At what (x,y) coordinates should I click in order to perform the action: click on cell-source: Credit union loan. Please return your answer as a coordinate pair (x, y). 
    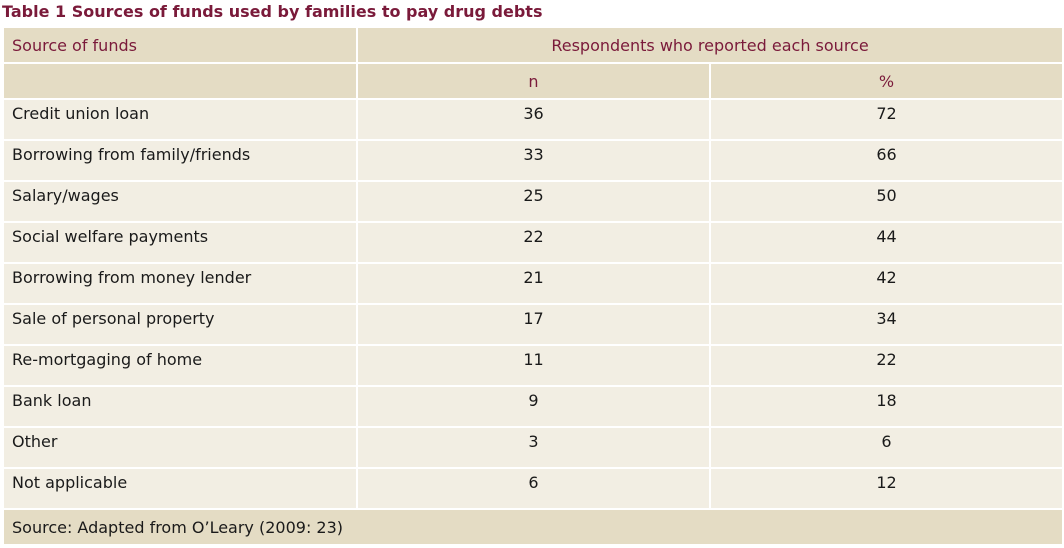
    Looking at the image, I should click on (180, 119).